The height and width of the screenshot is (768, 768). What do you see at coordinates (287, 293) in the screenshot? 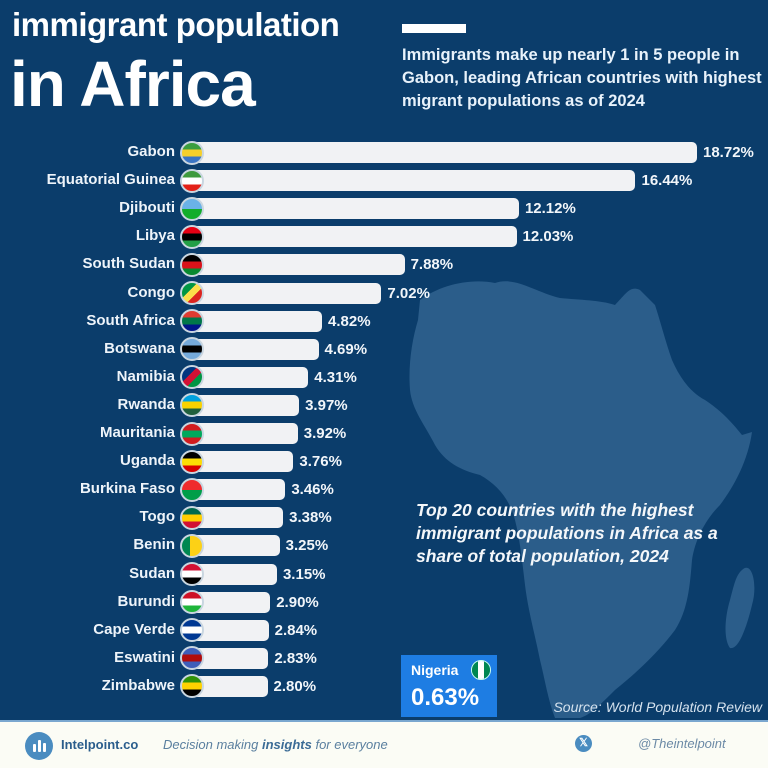
I see `bar-congo` at bounding box center [287, 293].